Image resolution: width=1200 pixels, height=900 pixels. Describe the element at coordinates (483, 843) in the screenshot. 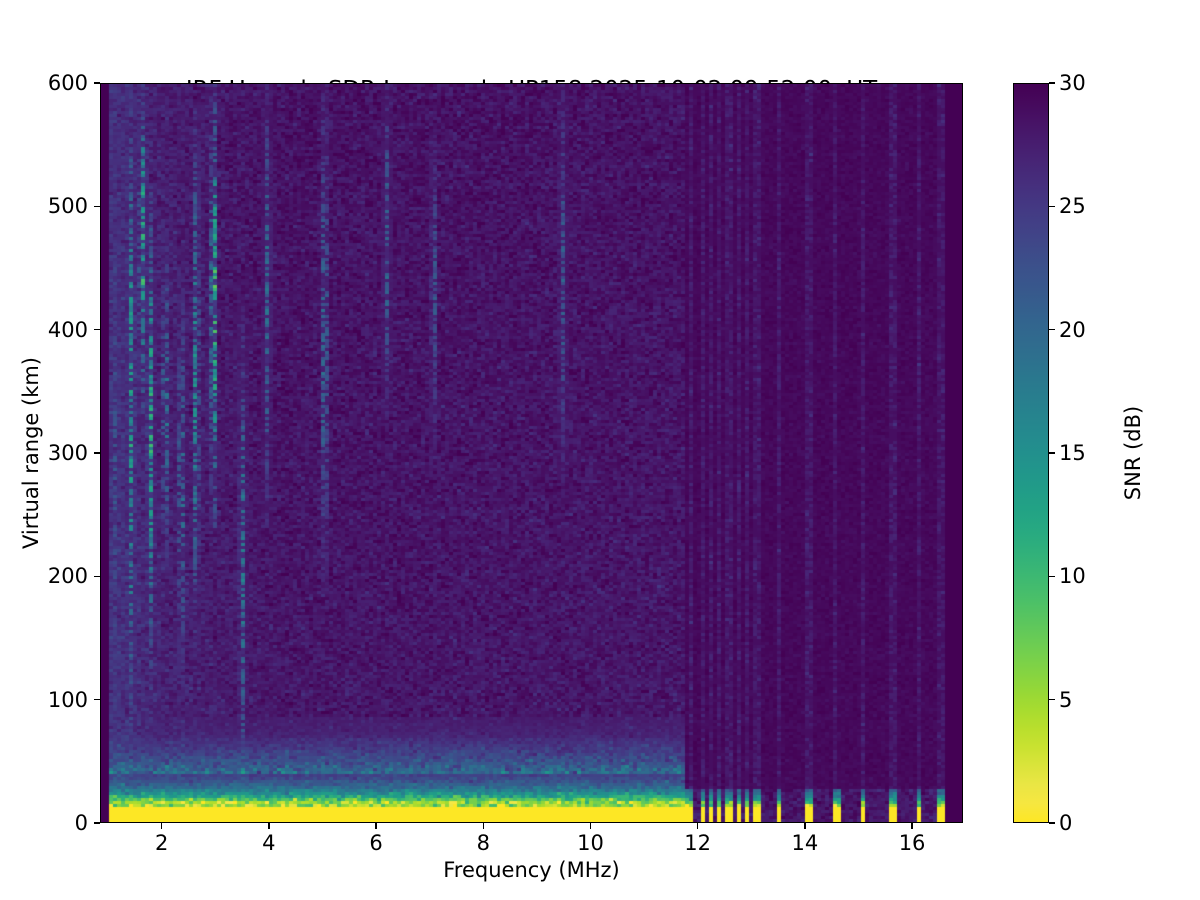

I see `x-tick-label-8: 8` at that location.